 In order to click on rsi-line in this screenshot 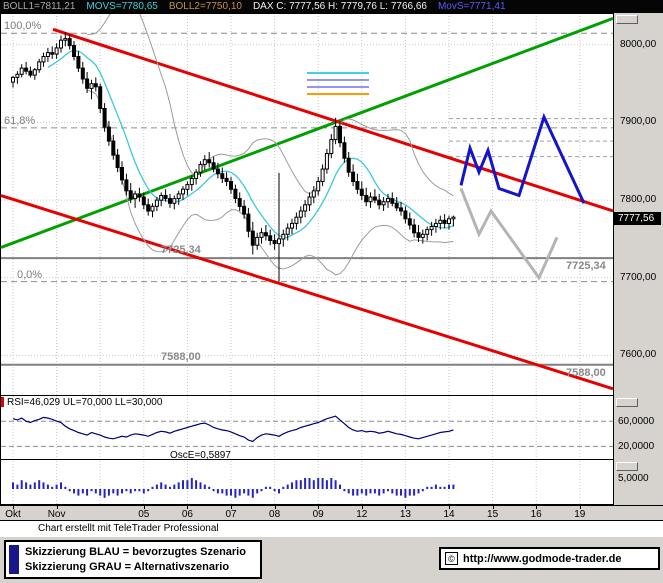, I will do `click(233, 429)`.